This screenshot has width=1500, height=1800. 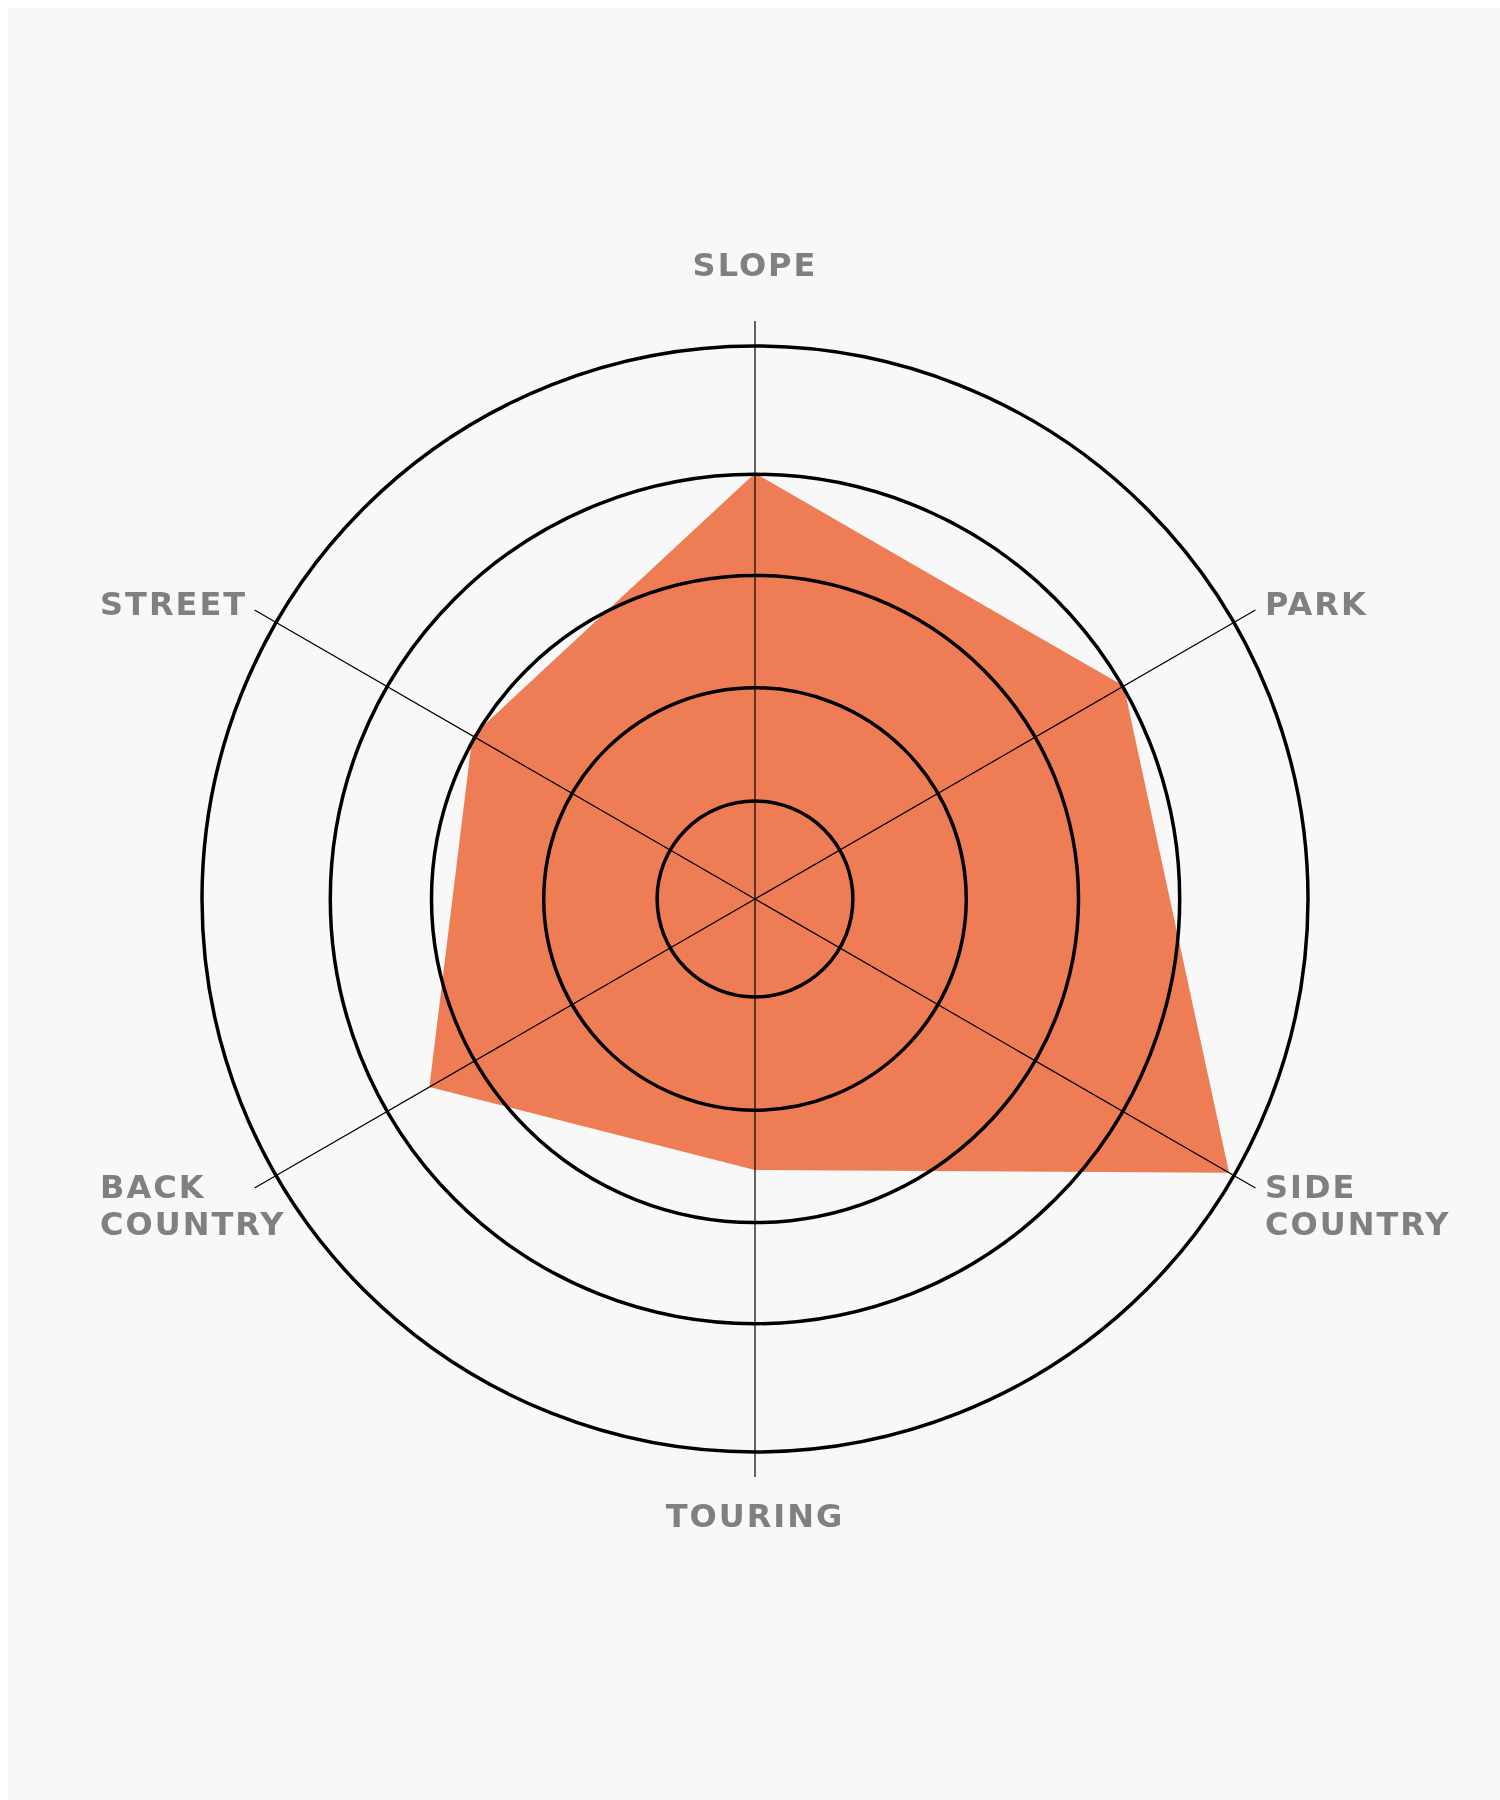 I want to click on spoke-label: PARK, so click(x=1316, y=604).